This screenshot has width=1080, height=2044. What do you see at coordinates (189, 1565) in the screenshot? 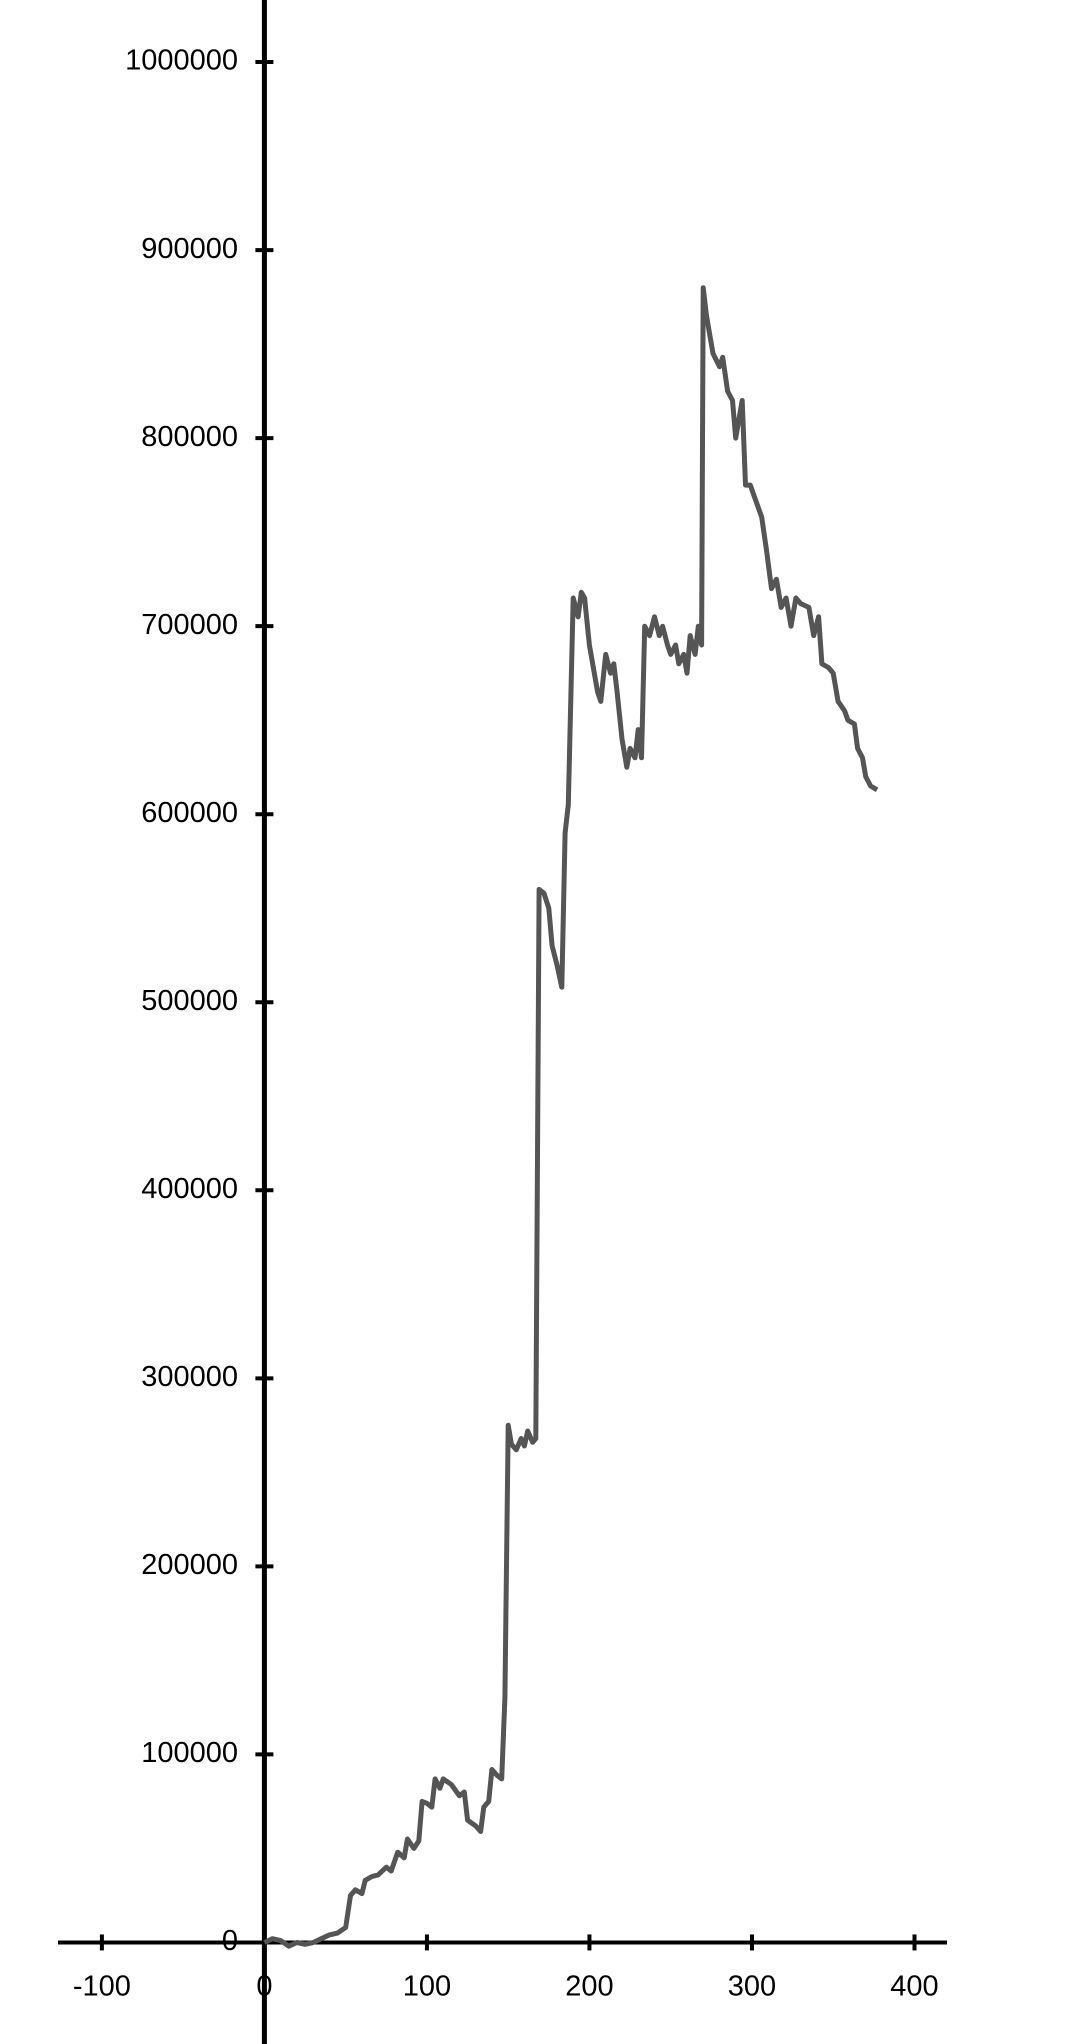
I see `y-tick-label: 200000` at bounding box center [189, 1565].